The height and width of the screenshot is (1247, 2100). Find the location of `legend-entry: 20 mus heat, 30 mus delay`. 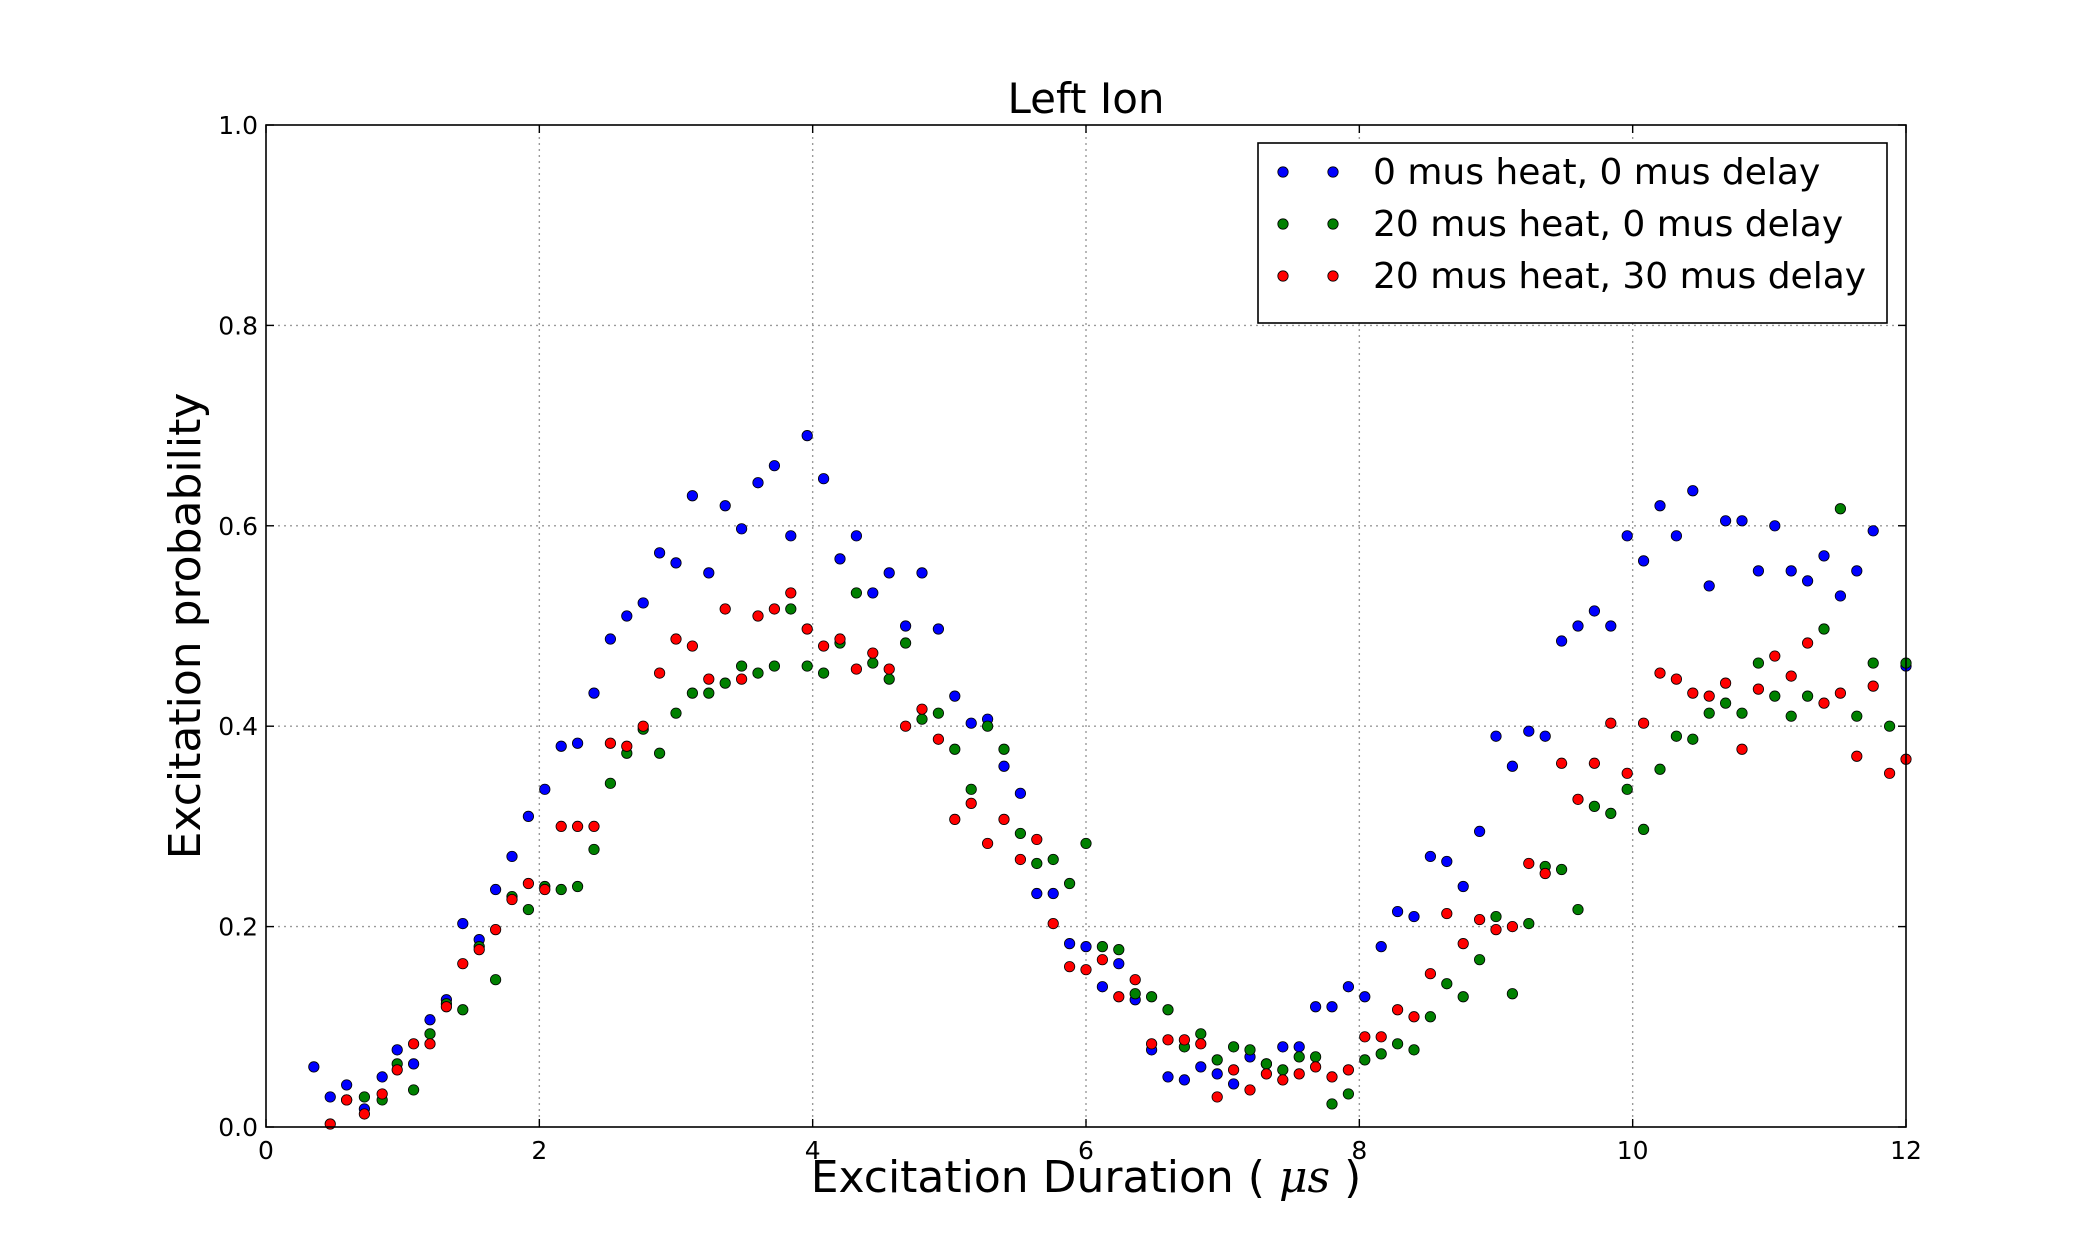

legend-entry: 20 mus heat, 30 mus delay is located at coordinates (1571, 276).